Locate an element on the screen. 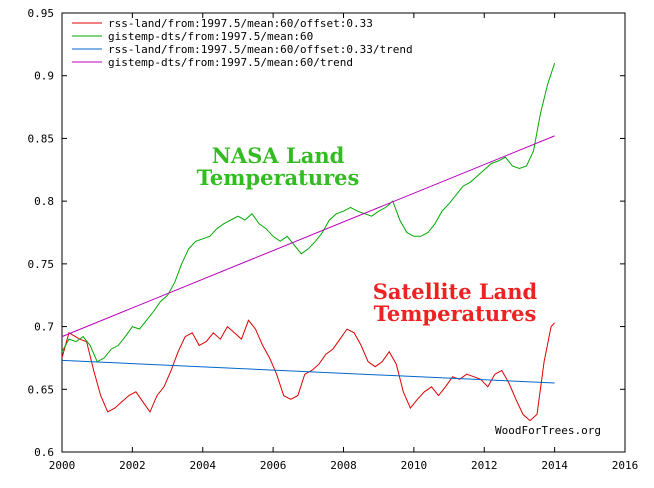  legend-label: gistemp-dts/from:1997.5/mean:60 is located at coordinates (210, 36).